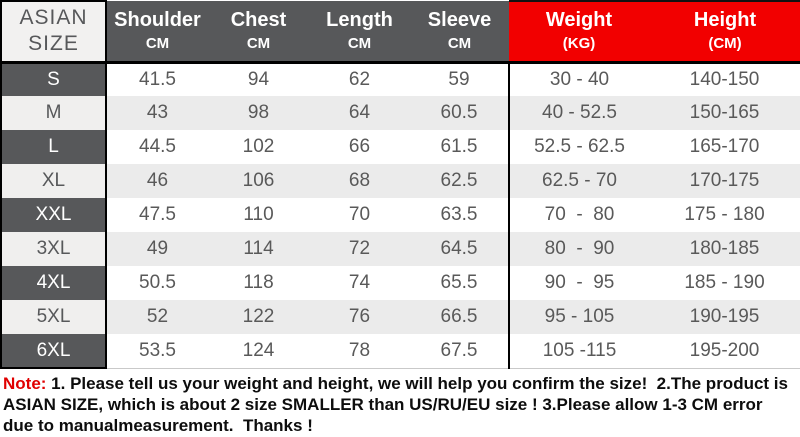 The image size is (800, 437). What do you see at coordinates (724, 113) in the screenshot?
I see `height-cell: 150-165` at bounding box center [724, 113].